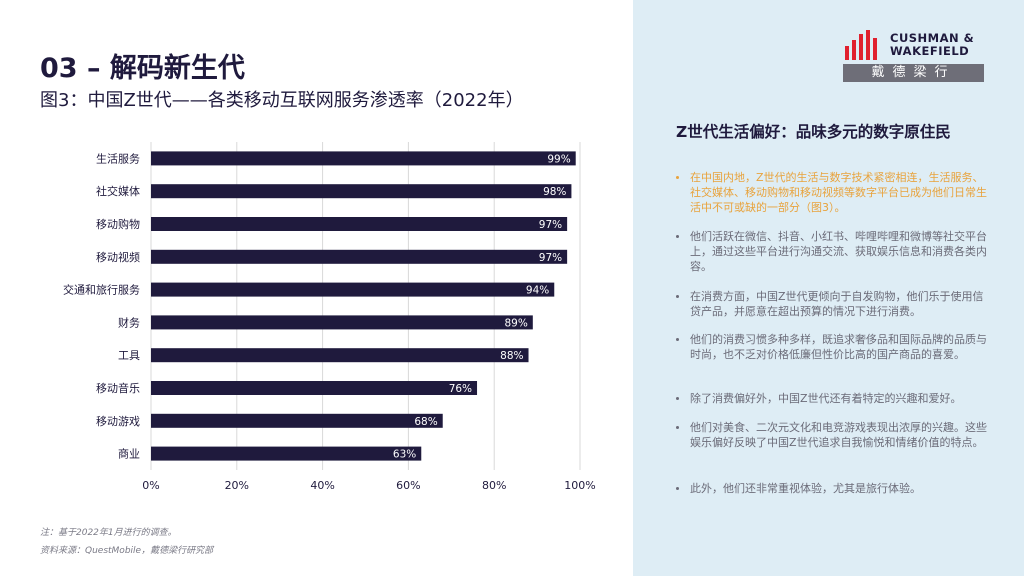  What do you see at coordinates (494, 485) in the screenshot?
I see `x-tick-label: 80%` at bounding box center [494, 485].